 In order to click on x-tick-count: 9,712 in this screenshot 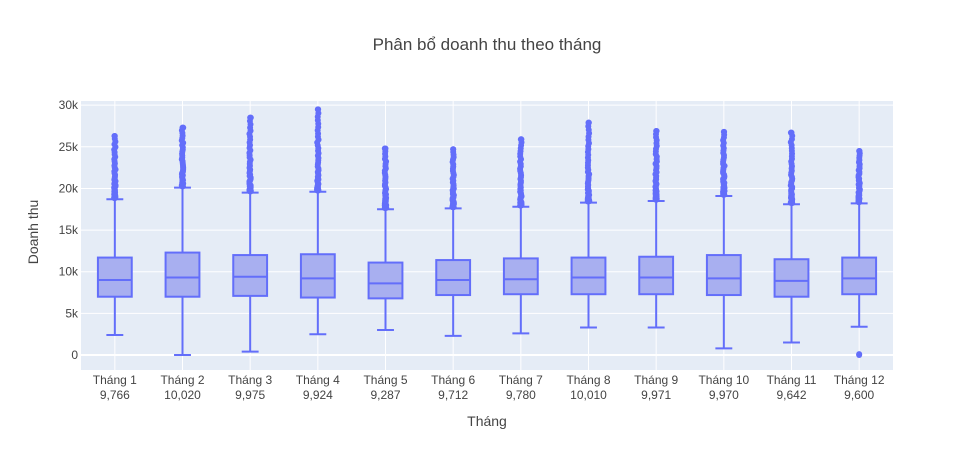, I will do `click(453, 395)`.